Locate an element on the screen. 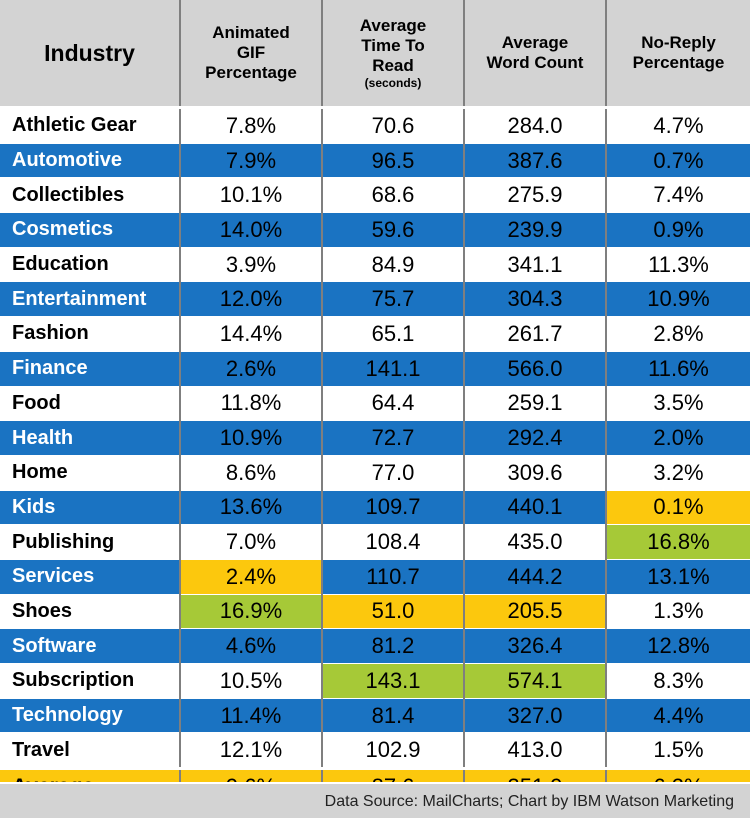 The width and height of the screenshot is (750, 820). table-row: Athletic Gear 7.8% 70.6 284.0 4.7% is located at coordinates (375, 125).